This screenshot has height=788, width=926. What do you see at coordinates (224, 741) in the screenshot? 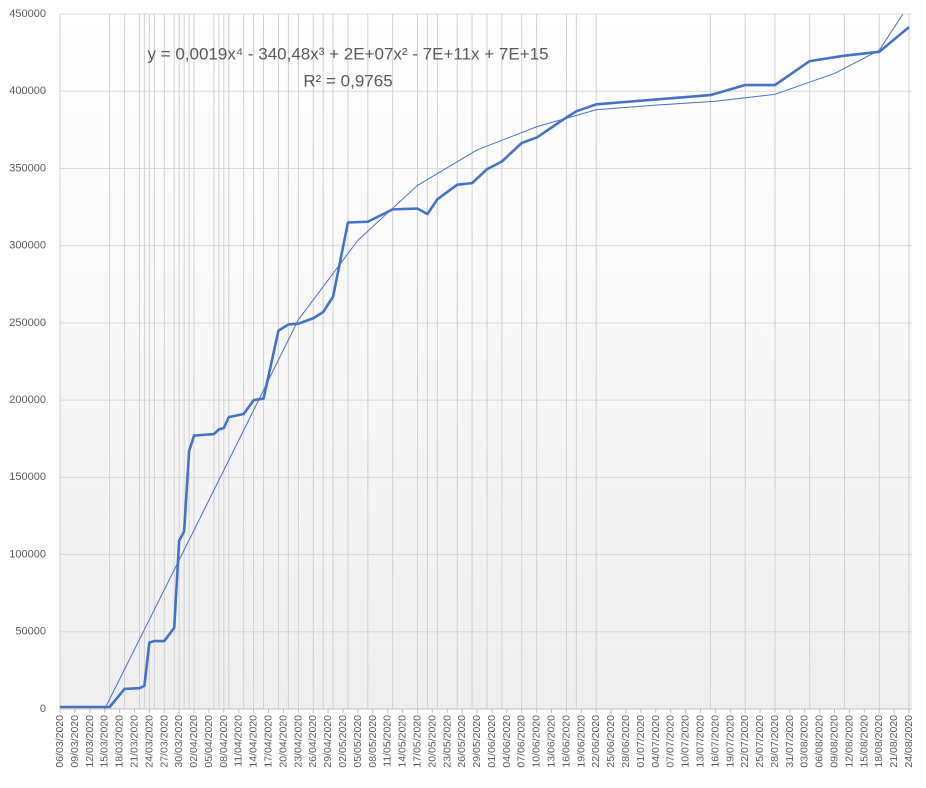
I see `x-tick-label: 08/04/2020` at bounding box center [224, 741].